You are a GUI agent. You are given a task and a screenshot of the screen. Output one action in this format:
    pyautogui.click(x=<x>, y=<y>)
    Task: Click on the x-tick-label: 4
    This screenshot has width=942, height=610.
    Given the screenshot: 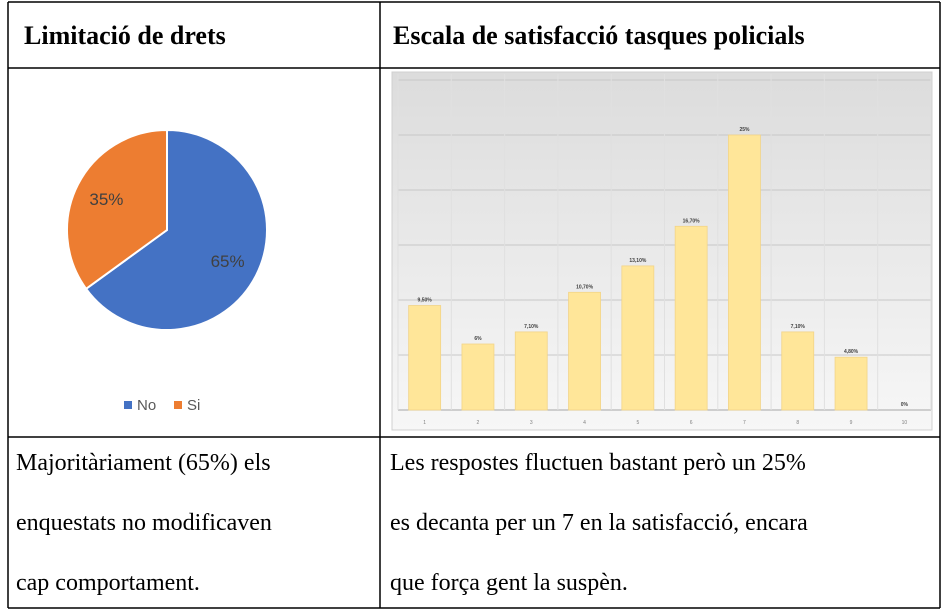 What is the action you would take?
    pyautogui.click(x=584, y=423)
    